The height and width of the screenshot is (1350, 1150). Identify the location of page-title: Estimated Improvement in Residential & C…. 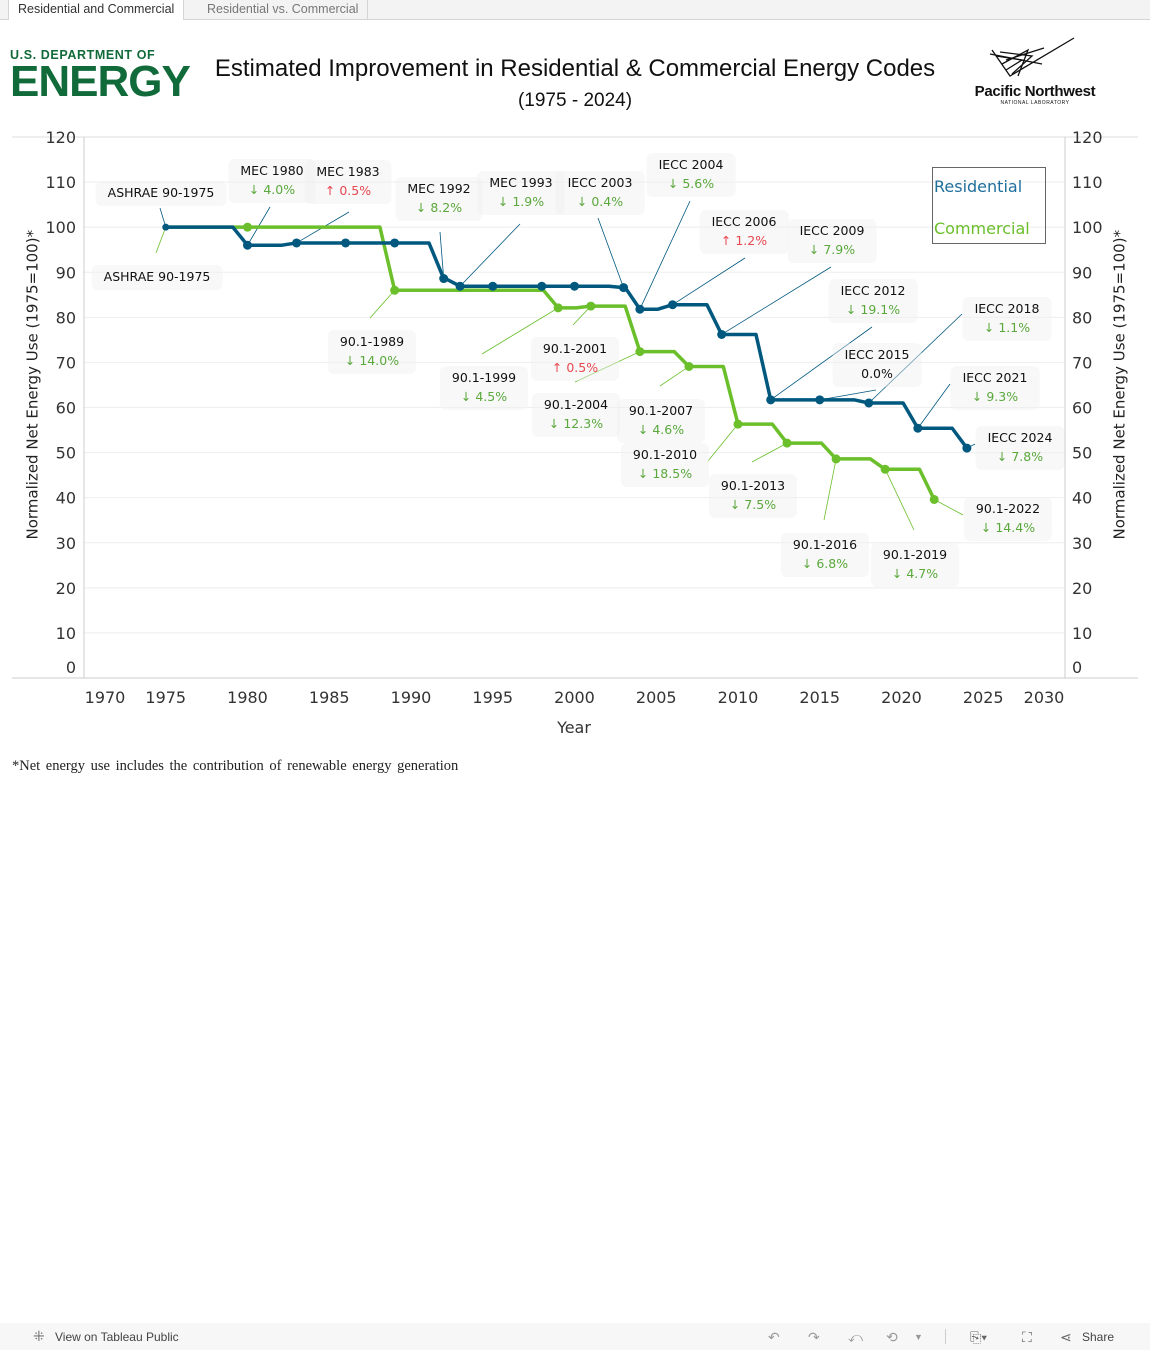
(575, 68).